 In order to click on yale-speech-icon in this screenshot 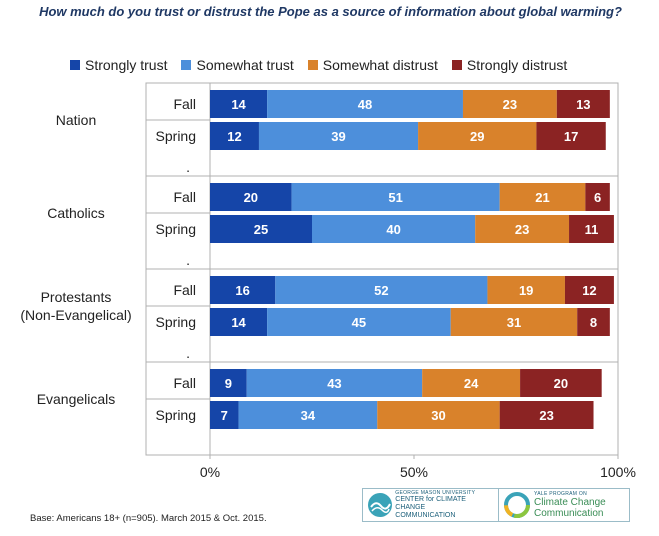, I will do `click(517, 505)`.